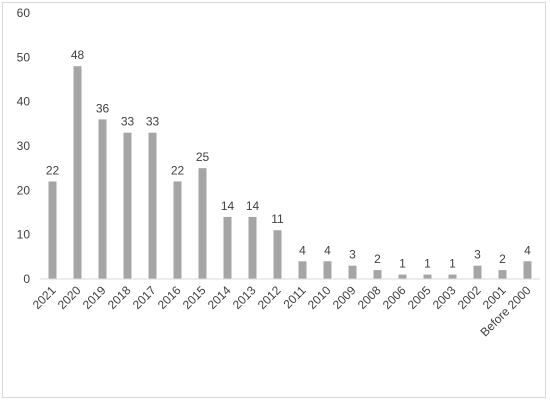  I want to click on x-tick-label: 2010, so click(319, 297).